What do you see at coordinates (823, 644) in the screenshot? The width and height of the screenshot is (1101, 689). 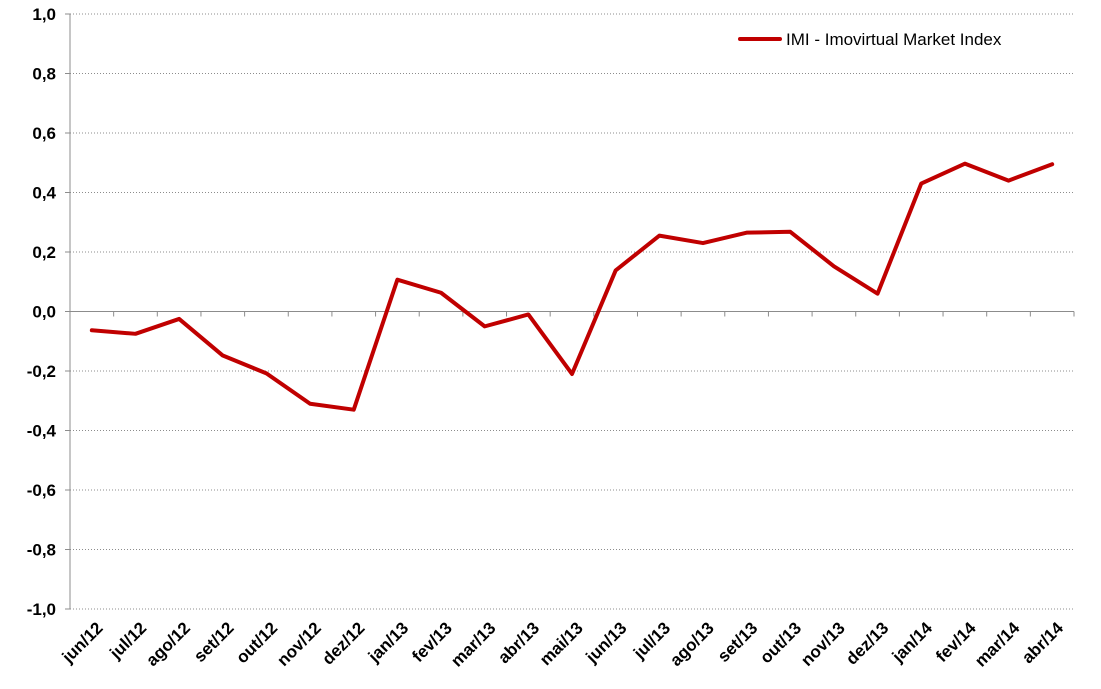 I see `x-tick-label: nov/13` at bounding box center [823, 644].